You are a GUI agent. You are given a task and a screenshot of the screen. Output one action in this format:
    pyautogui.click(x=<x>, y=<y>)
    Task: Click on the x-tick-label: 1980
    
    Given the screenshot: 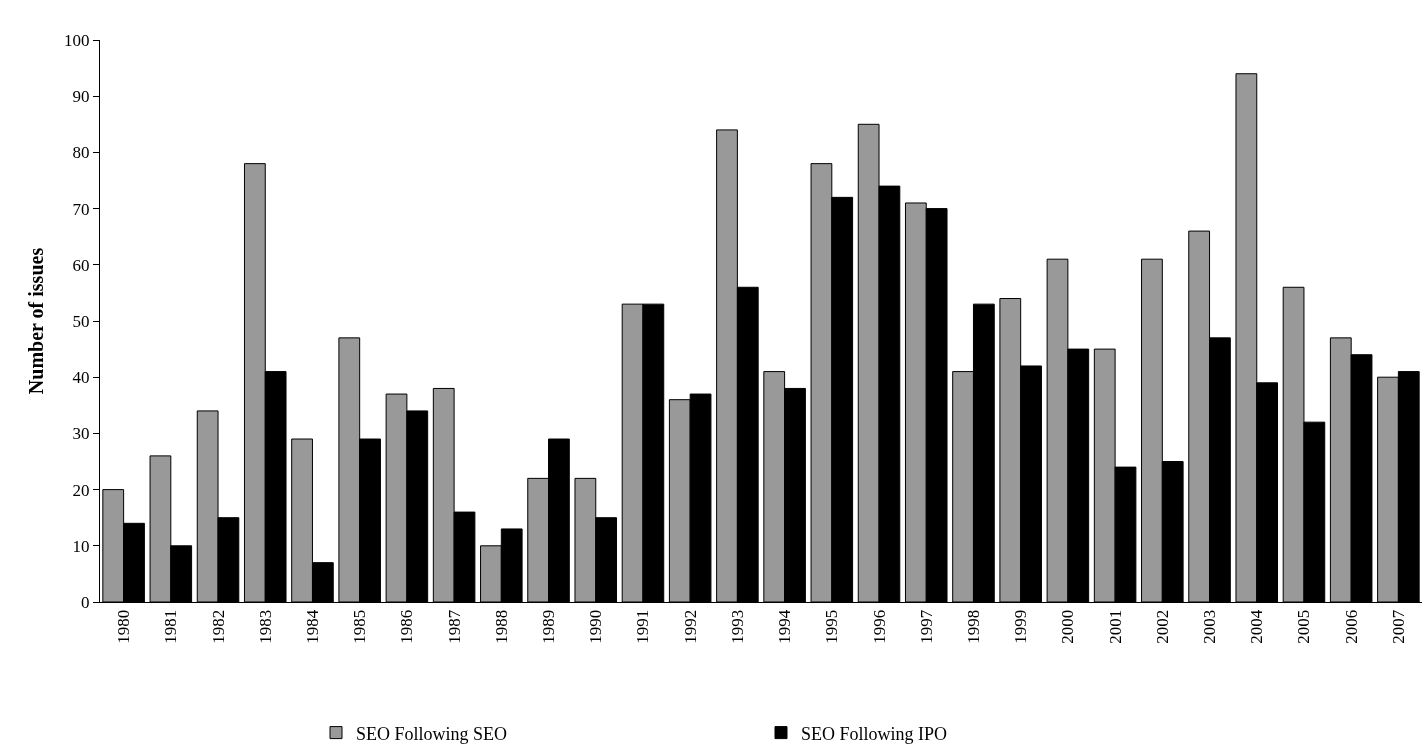 What is the action you would take?
    pyautogui.click(x=124, y=626)
    